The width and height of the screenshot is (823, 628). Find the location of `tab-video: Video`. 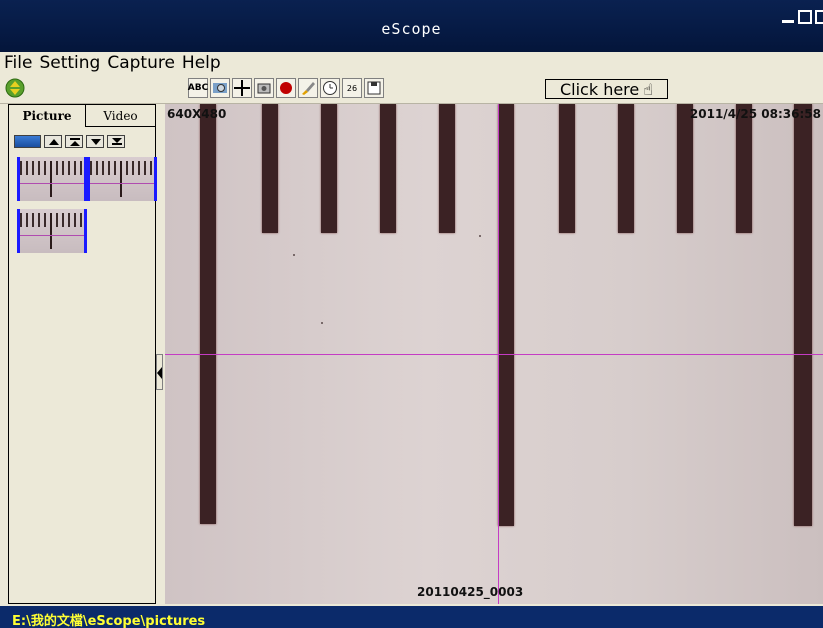

tab-video: Video is located at coordinates (120, 116).